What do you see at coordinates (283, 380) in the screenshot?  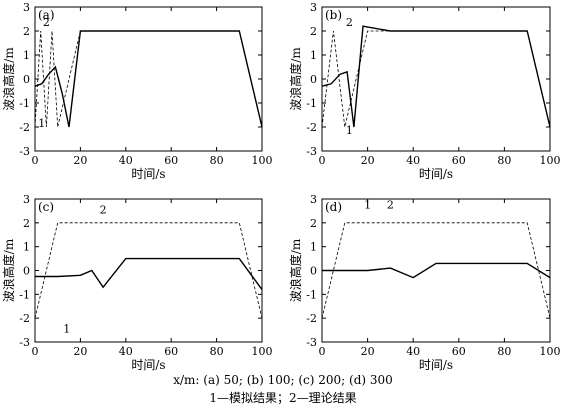 I see `figure-caption-parameters: x/m: (a) 50; (b) 100; (c) 200; (d) 300` at bounding box center [283, 380].